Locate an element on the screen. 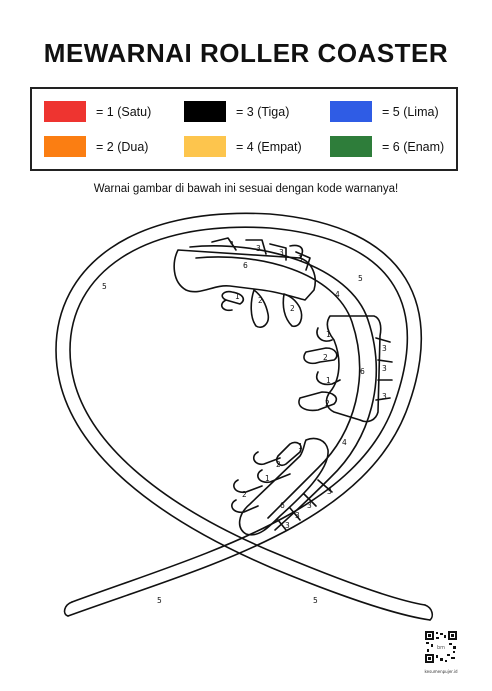  legend-item-4: = 4 (Empat) is located at coordinates (243, 146).